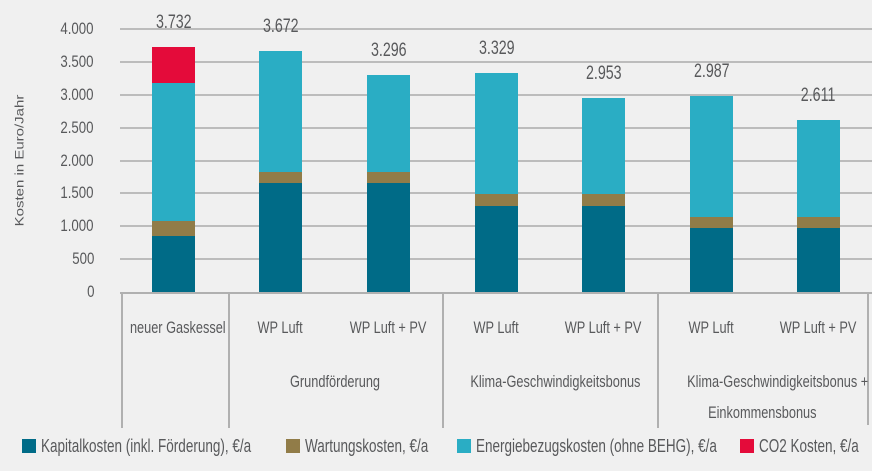  What do you see at coordinates (57, 193) in the screenshot?
I see `y-tick-label: 1.500` at bounding box center [57, 193].